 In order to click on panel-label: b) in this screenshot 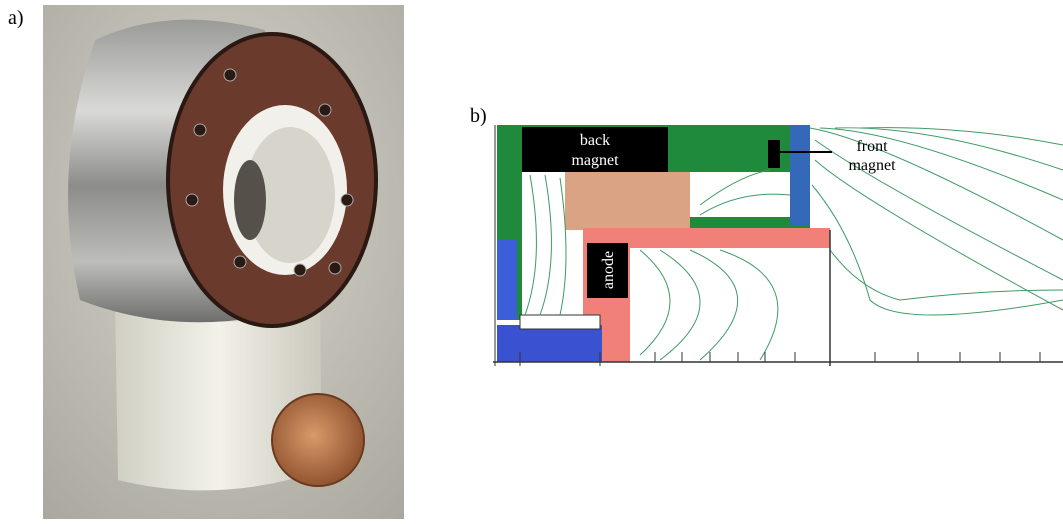, I will do `click(478, 116)`.